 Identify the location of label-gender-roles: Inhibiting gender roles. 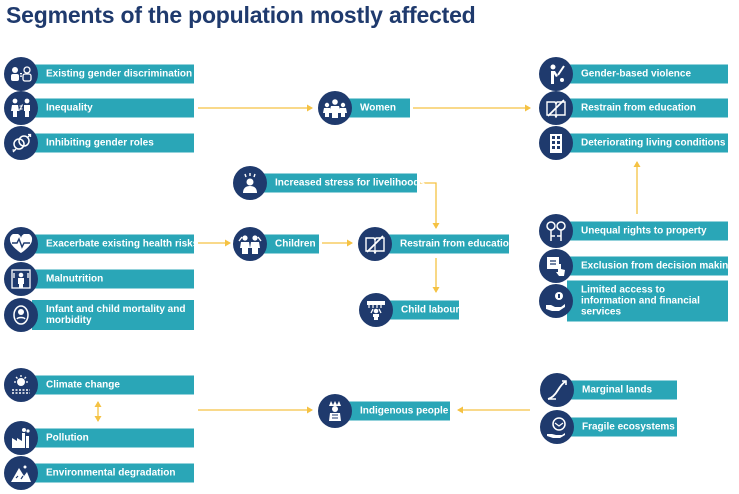
(113, 143).